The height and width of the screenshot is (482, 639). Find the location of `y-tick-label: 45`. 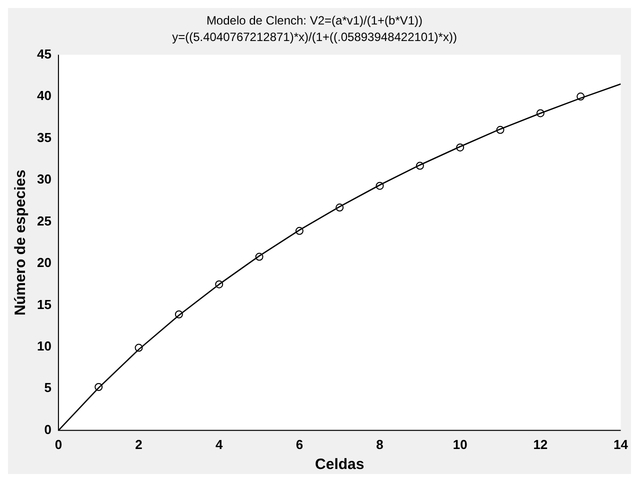

y-tick-label: 45 is located at coordinates (44, 54).